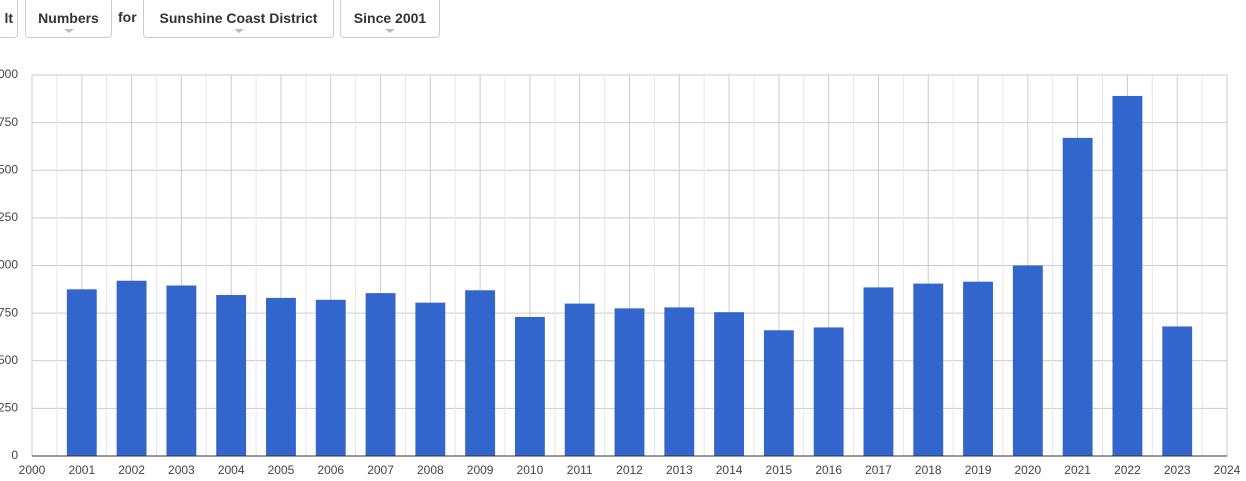  Describe the element at coordinates (679, 470) in the screenshot. I see `x-tick-label: 2013` at that location.